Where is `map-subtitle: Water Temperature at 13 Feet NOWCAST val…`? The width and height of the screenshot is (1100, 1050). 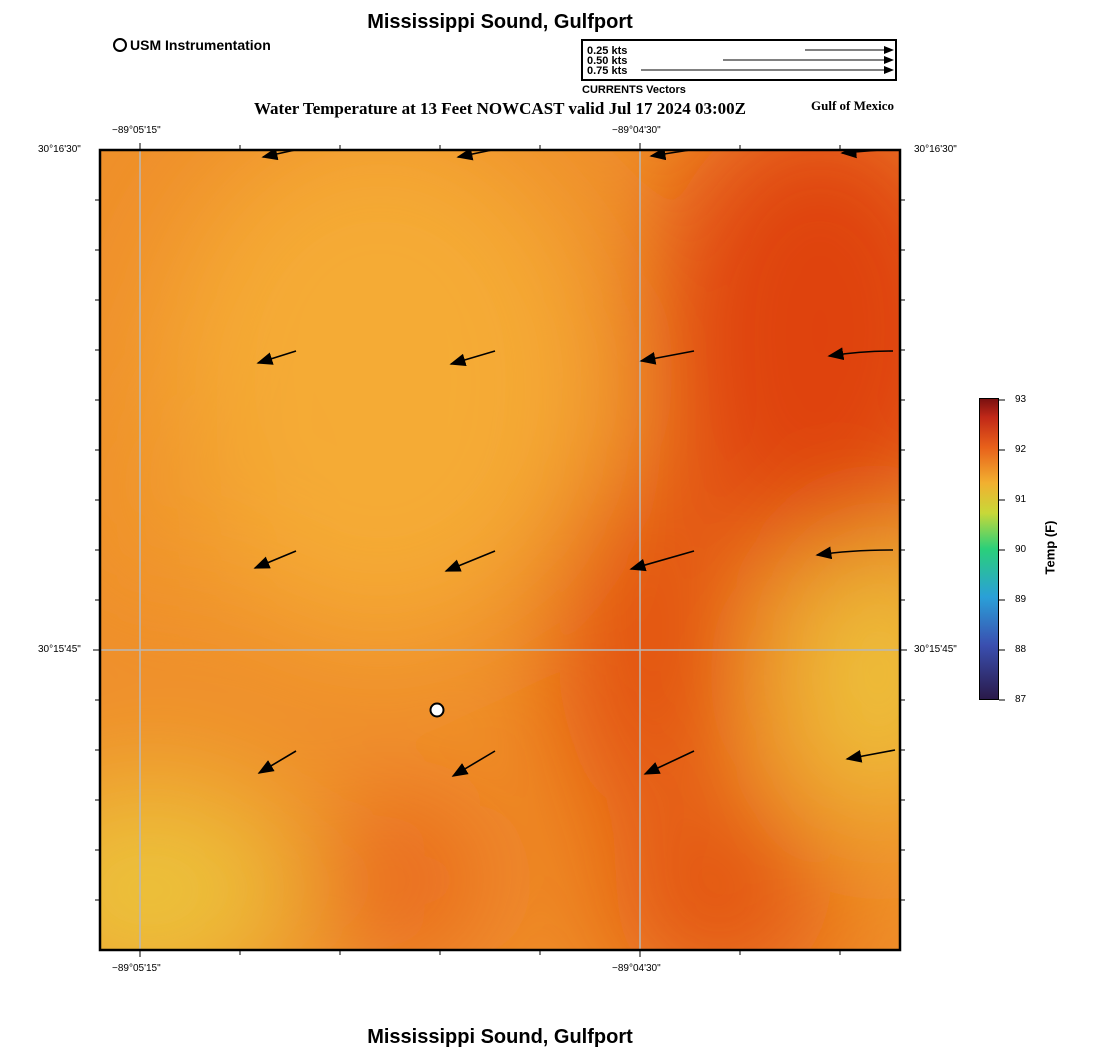 map-subtitle: Water Temperature at 13 Feet NOWCAST val… is located at coordinates (500, 108).